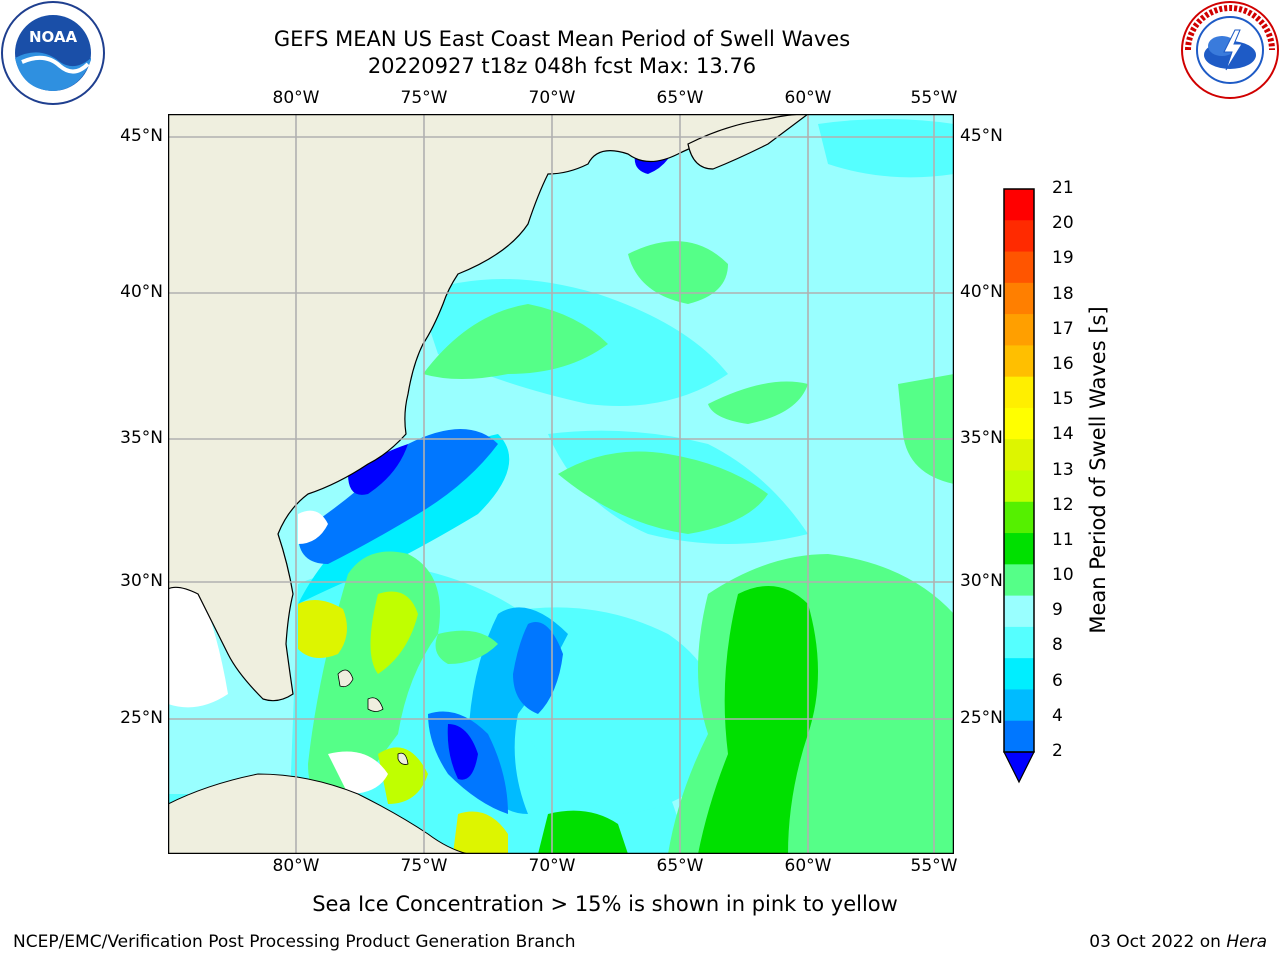 This screenshot has width=1280, height=960. I want to click on lat-label-right: 35°N, so click(981, 438).